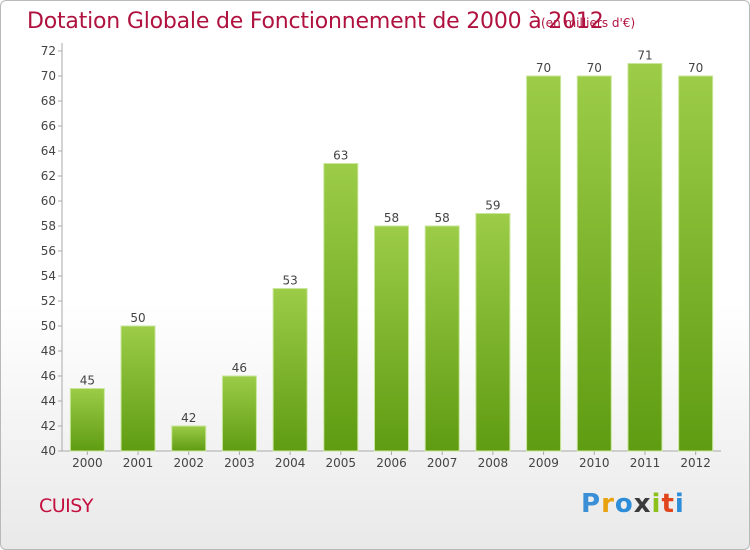 The width and height of the screenshot is (750, 550). Describe the element at coordinates (48, 276) in the screenshot. I see `y-tick-label: 54` at that location.